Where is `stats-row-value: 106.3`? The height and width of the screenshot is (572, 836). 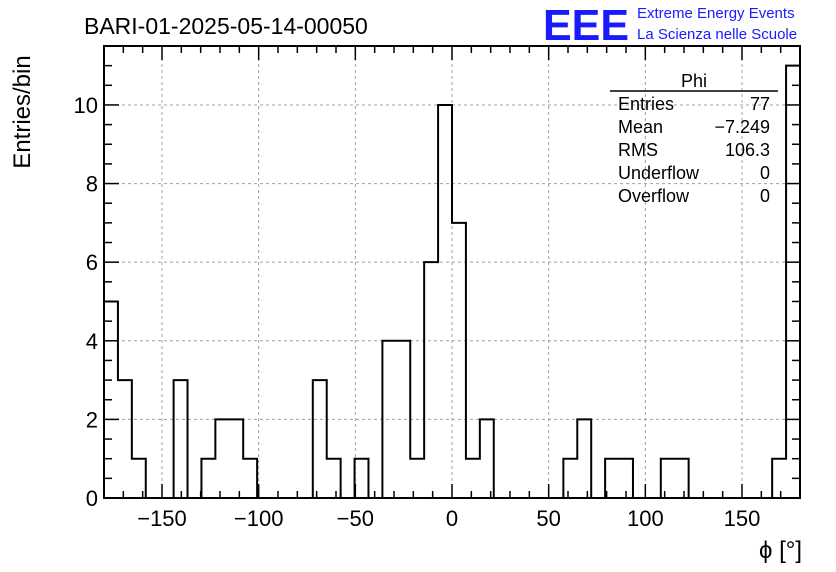
stats-row-value: 106.3 is located at coordinates (747, 150).